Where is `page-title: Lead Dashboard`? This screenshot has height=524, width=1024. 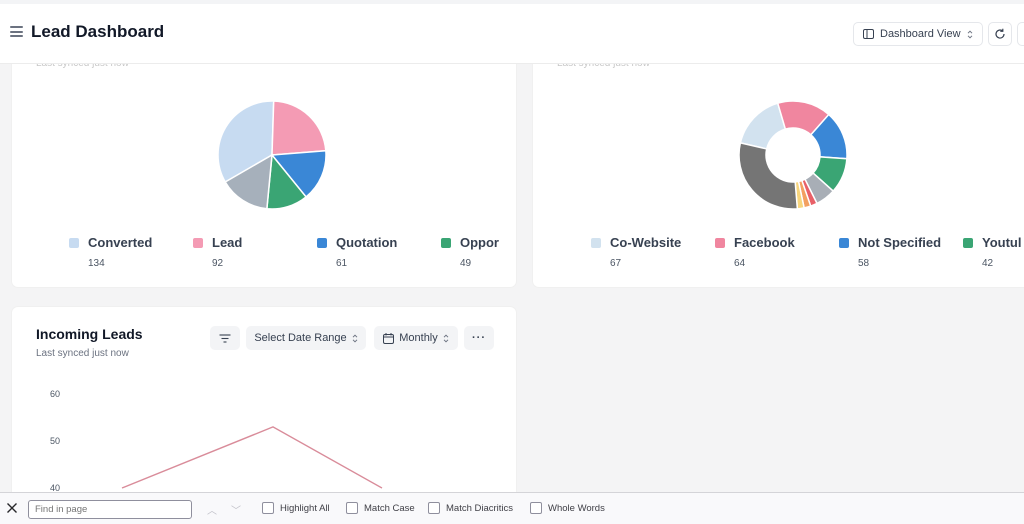 page-title: Lead Dashboard is located at coordinates (98, 31).